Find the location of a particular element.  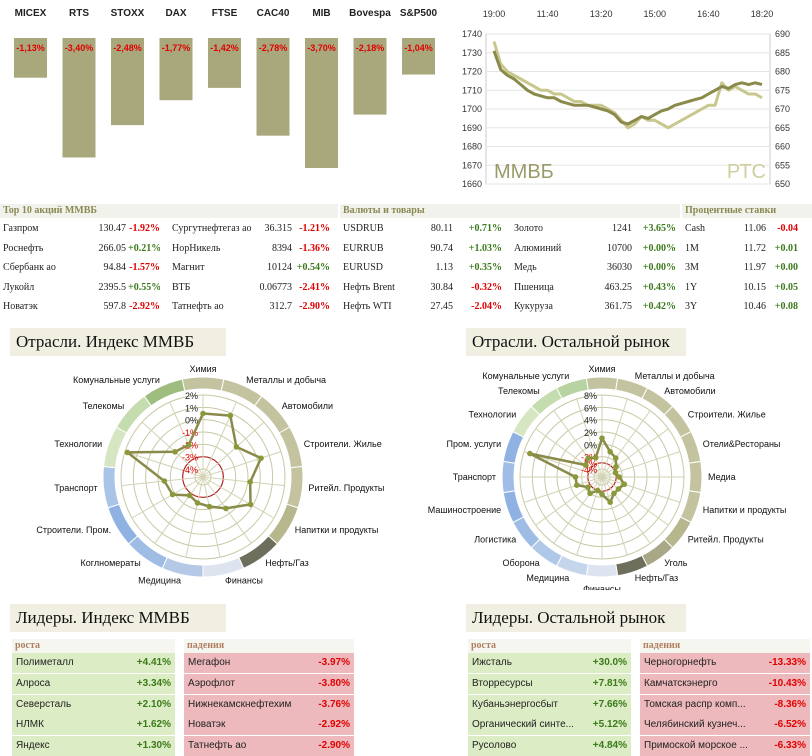

left-tick-label: 1710 is located at coordinates (472, 90).